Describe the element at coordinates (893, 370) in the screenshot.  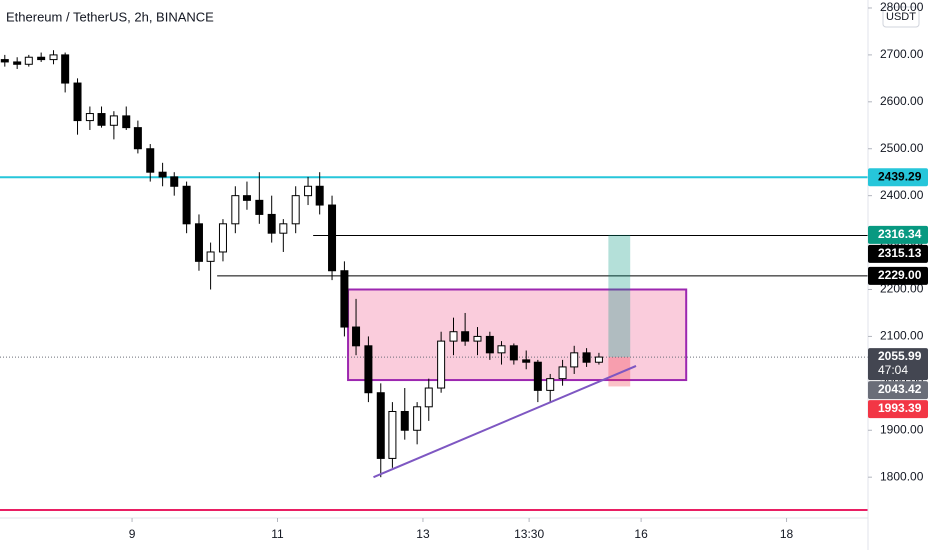
I see `countdown: 47:04` at that location.